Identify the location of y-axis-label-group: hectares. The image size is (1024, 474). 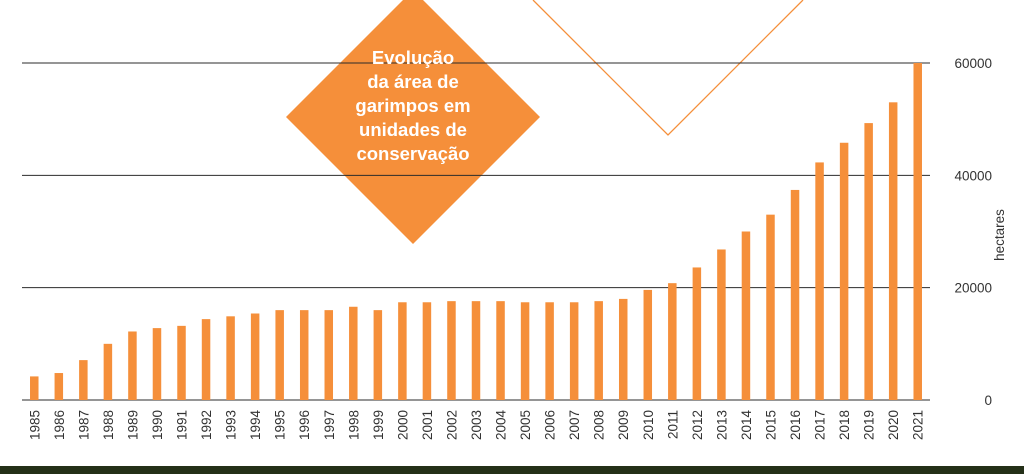
(999, 235).